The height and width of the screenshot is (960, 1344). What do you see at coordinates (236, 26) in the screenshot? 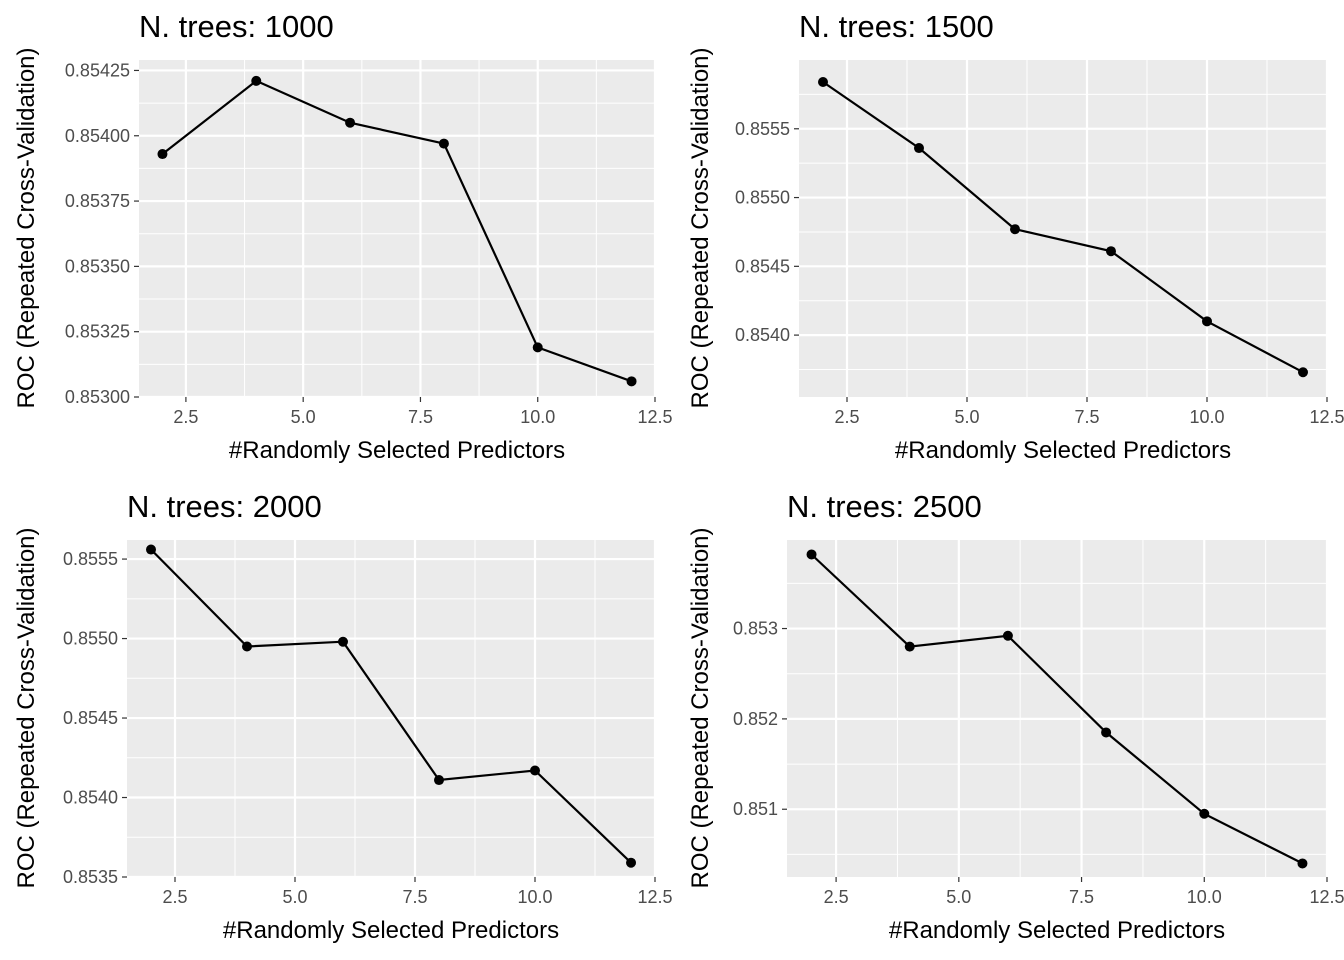
I see `panel-title: N. trees: 1000` at bounding box center [236, 26].